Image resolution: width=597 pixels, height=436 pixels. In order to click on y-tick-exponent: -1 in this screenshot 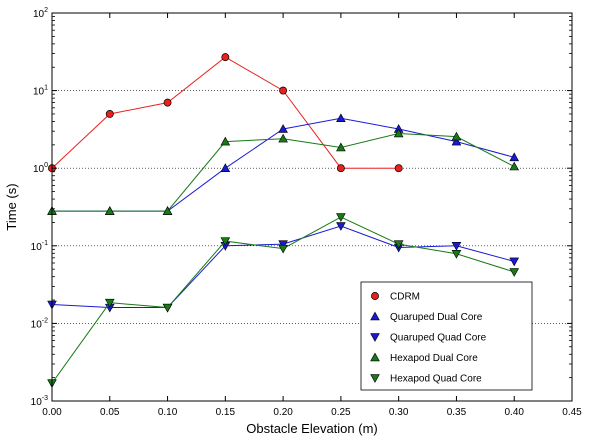, I will do `click(45, 243)`.